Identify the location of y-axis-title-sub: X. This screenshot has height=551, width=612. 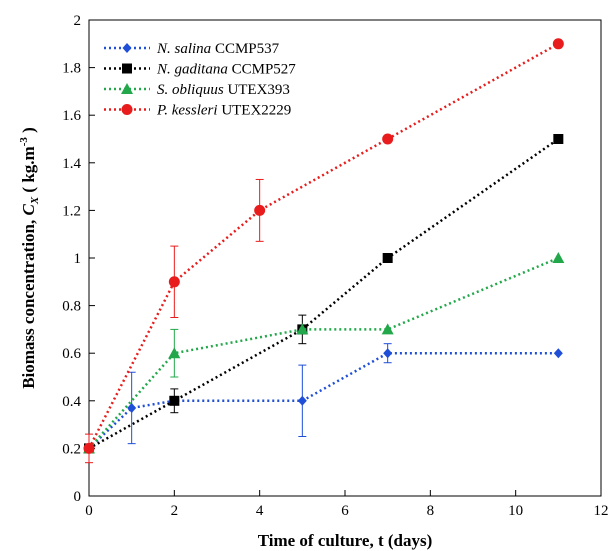
(35, 200).